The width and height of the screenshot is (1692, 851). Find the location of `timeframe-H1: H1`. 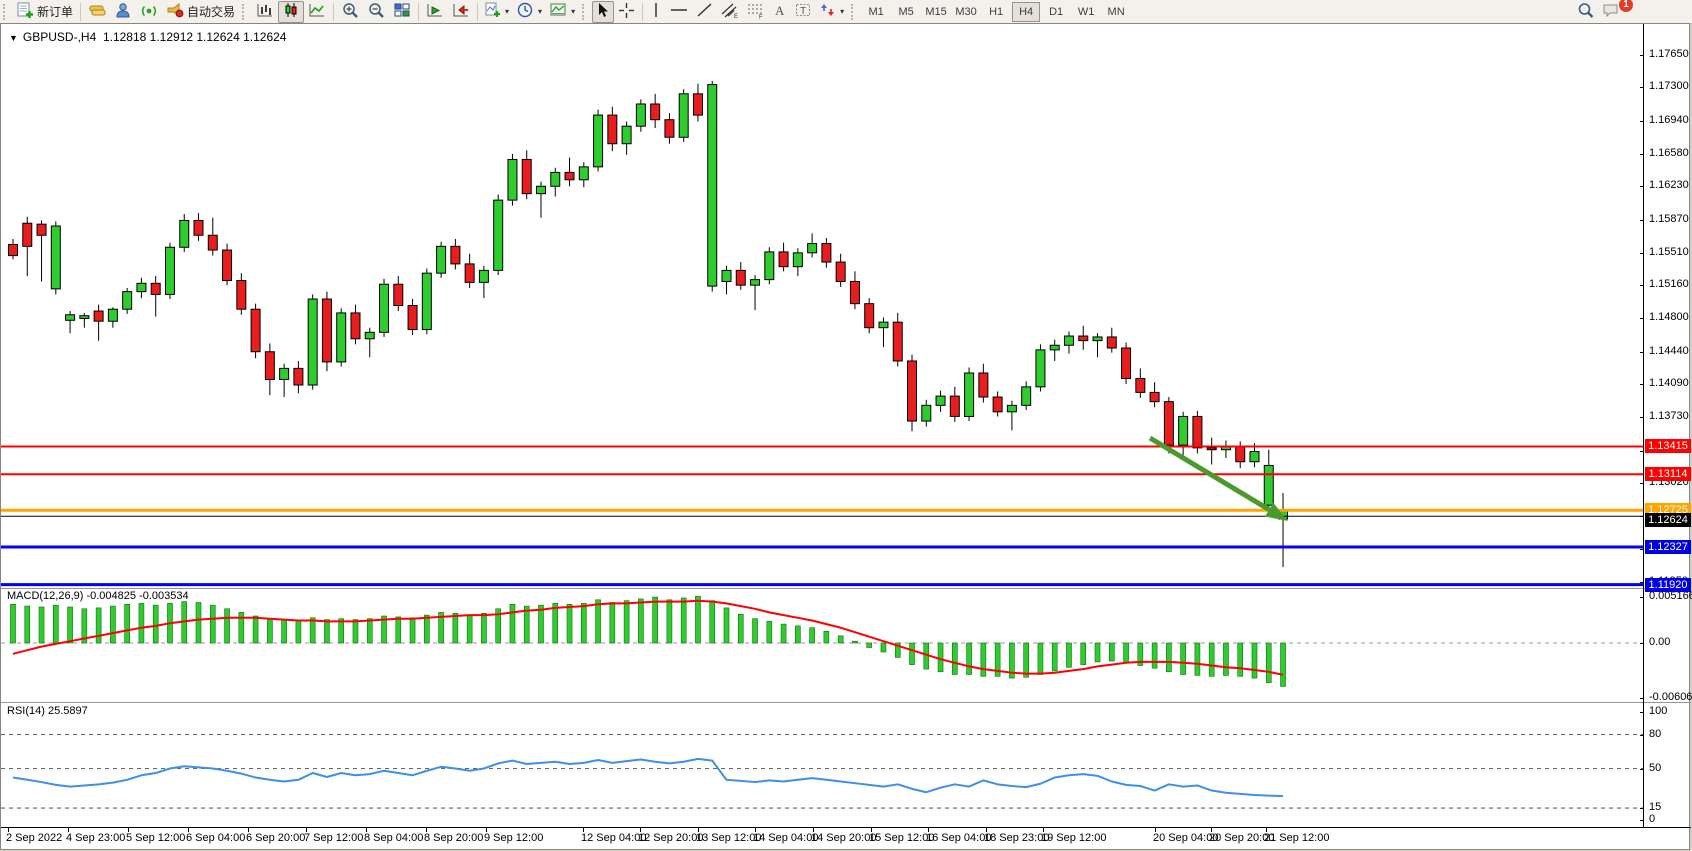

timeframe-H1: H1 is located at coordinates (996, 11).